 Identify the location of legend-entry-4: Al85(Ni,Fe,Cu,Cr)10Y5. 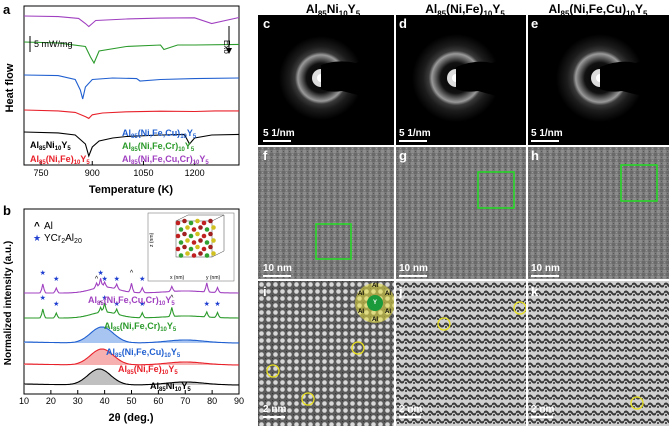
(165, 160).